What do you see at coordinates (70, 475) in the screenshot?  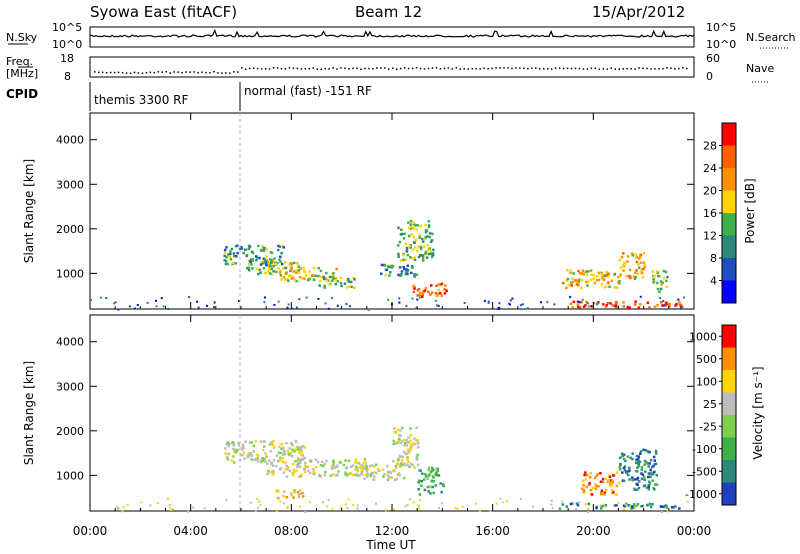 I see `y-tick-label: 1000` at bounding box center [70, 475].